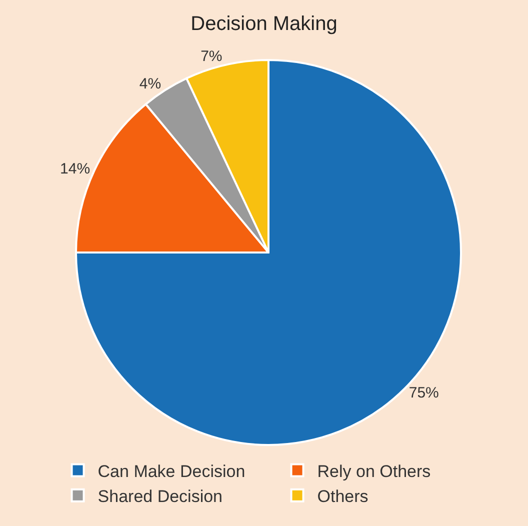 The height and width of the screenshot is (526, 528). I want to click on legend-label: Others, so click(342, 496).